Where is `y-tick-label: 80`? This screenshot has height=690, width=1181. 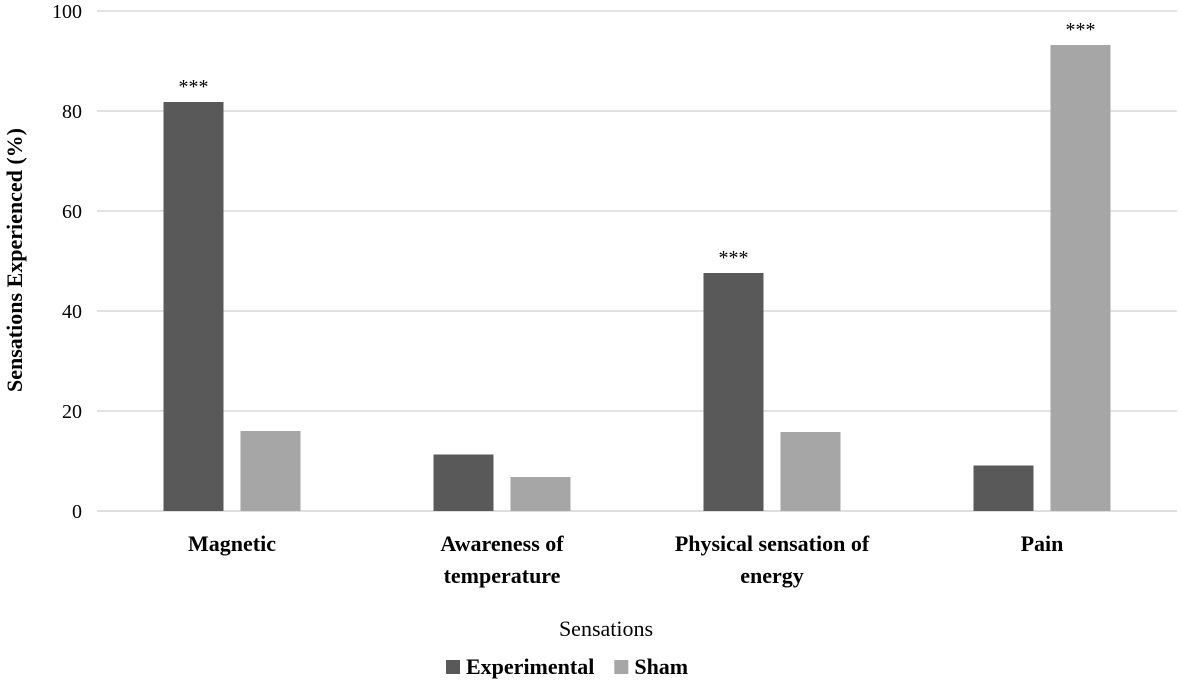
y-tick-label: 80 is located at coordinates (72, 112).